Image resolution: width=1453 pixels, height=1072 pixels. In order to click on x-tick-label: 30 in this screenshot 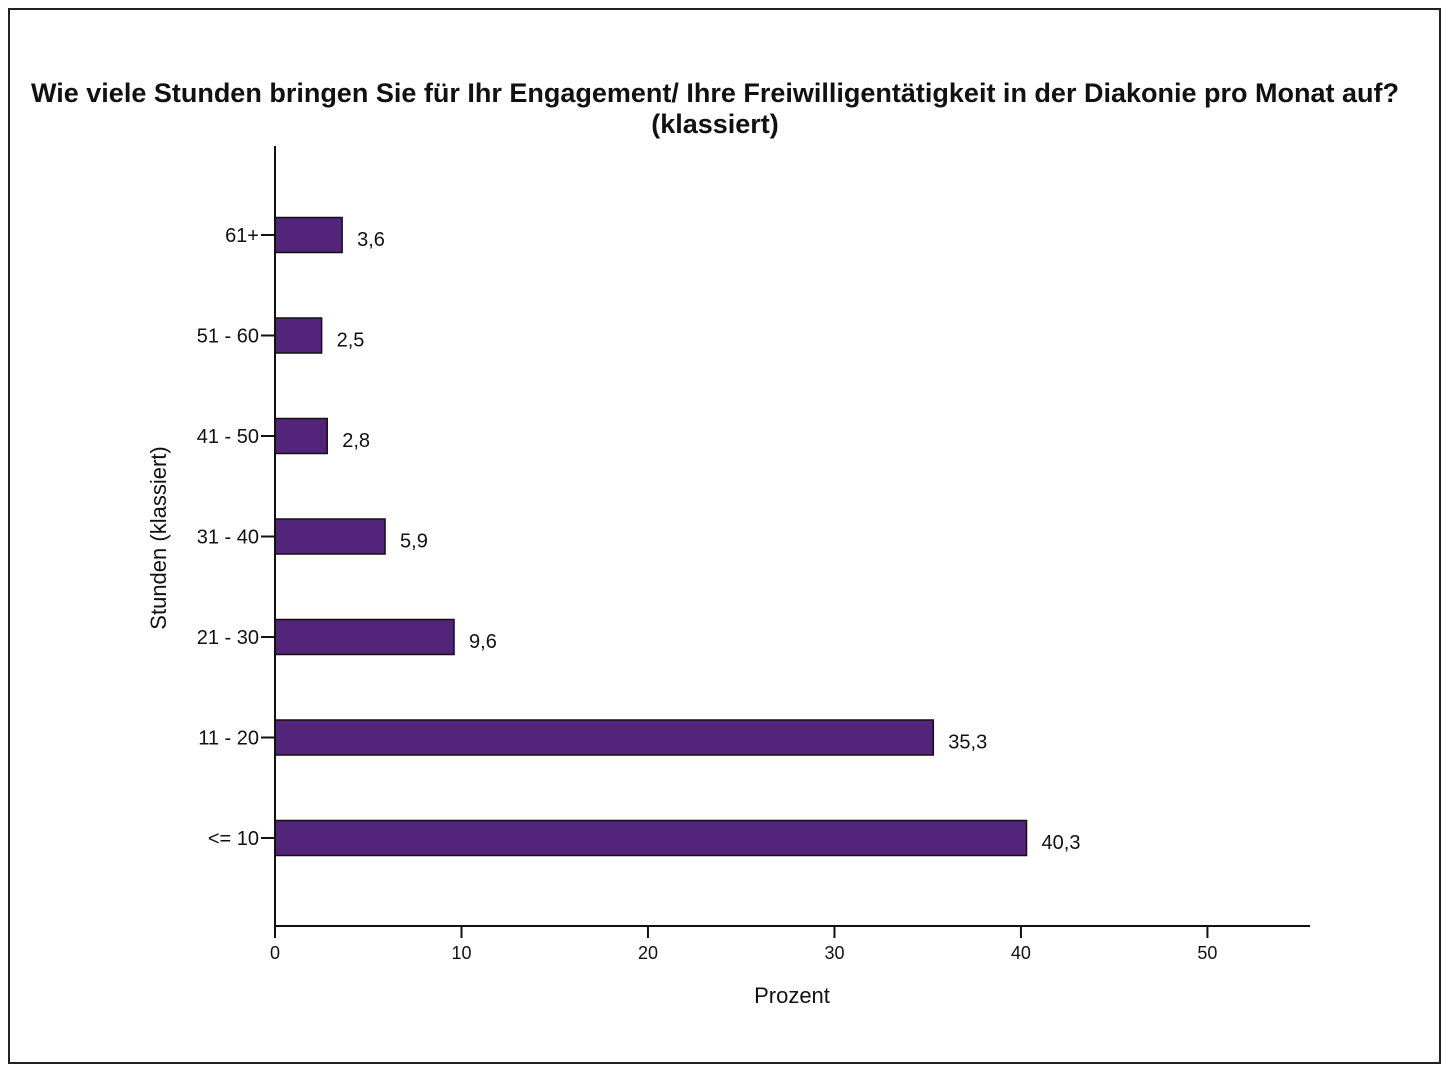, I will do `click(834, 953)`.